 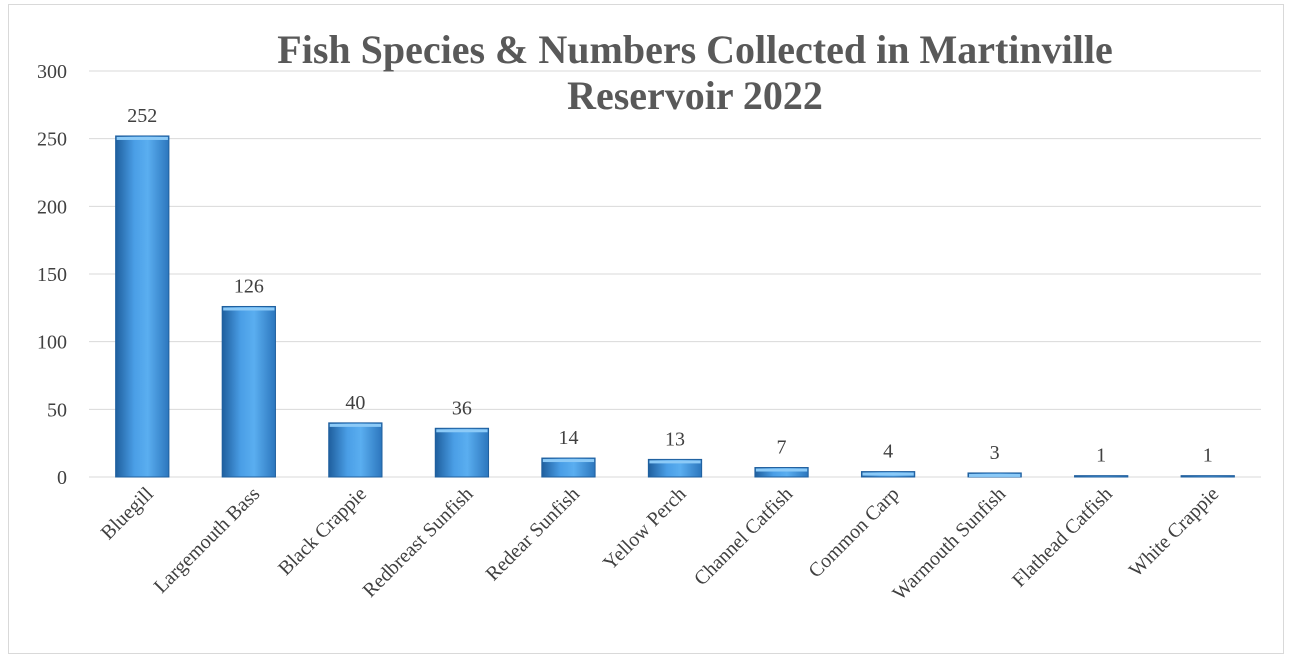 I want to click on category-label-yellow-perch: Yellow Perch, so click(x=645, y=529).